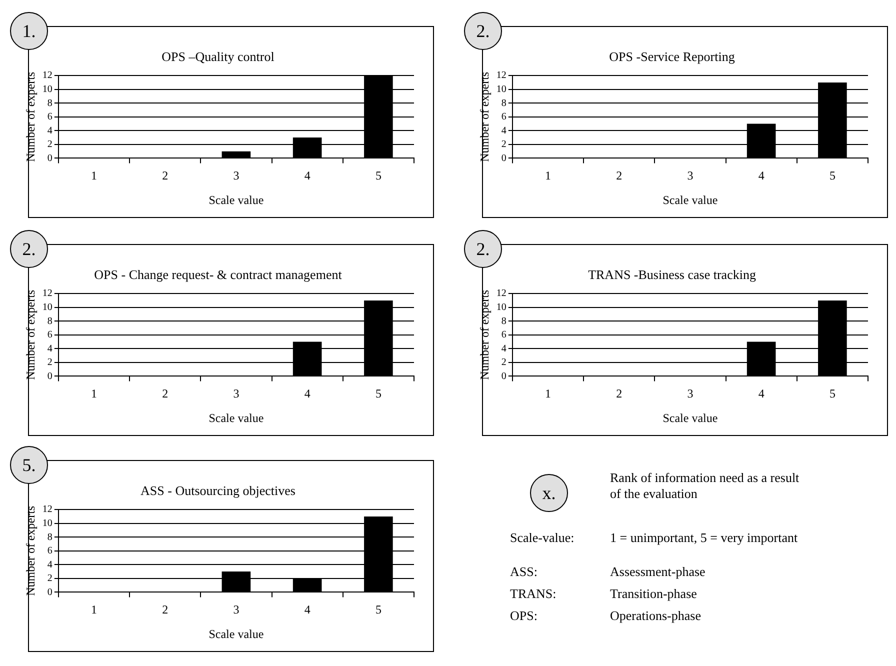 The height and width of the screenshot is (666, 896). Describe the element at coordinates (29, 465) in the screenshot. I see `text: 5.` at that location.